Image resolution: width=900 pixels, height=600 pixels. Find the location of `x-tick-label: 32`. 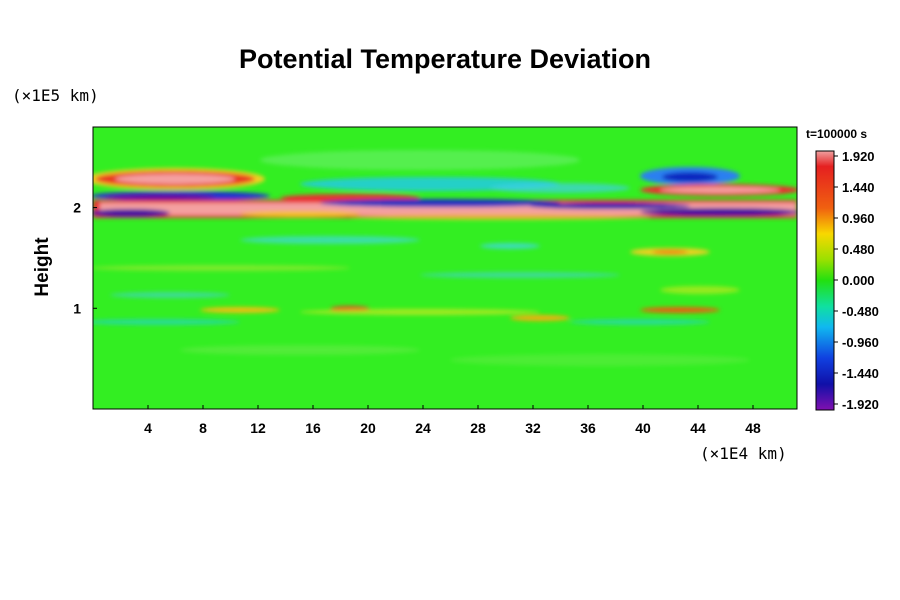

x-tick-label: 32 is located at coordinates (533, 428).